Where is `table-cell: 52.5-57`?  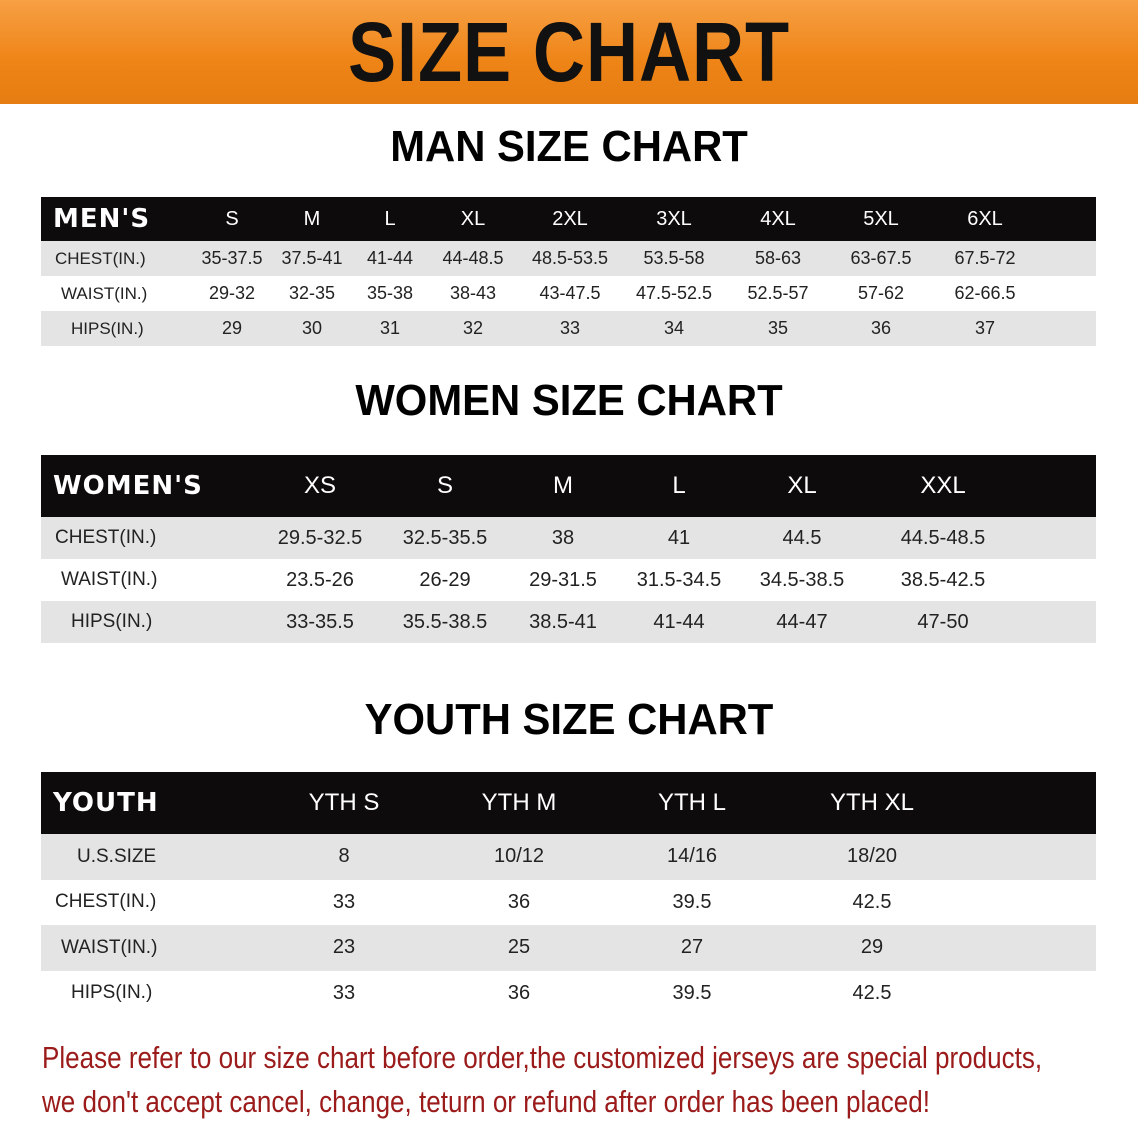
table-cell: 52.5-57 is located at coordinates (778, 293).